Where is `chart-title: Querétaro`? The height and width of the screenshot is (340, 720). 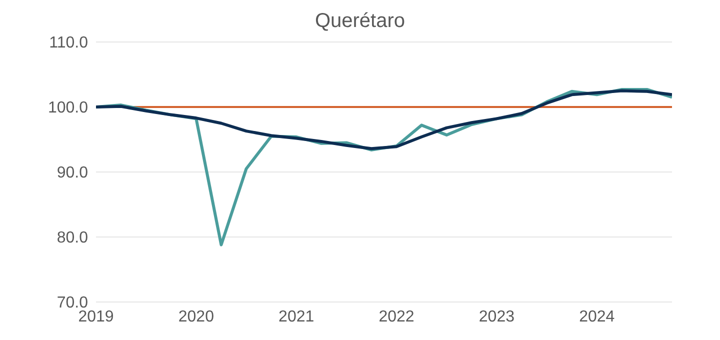
chart-title: Querétaro is located at coordinates (360, 21).